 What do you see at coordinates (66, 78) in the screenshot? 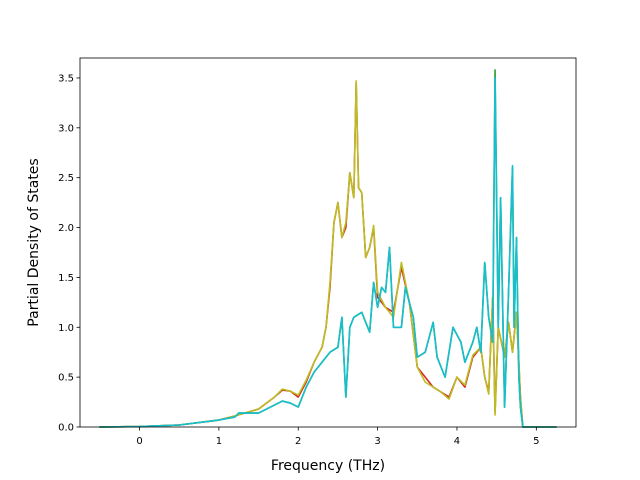
I see `y-tick-label: 3.5` at bounding box center [66, 78].